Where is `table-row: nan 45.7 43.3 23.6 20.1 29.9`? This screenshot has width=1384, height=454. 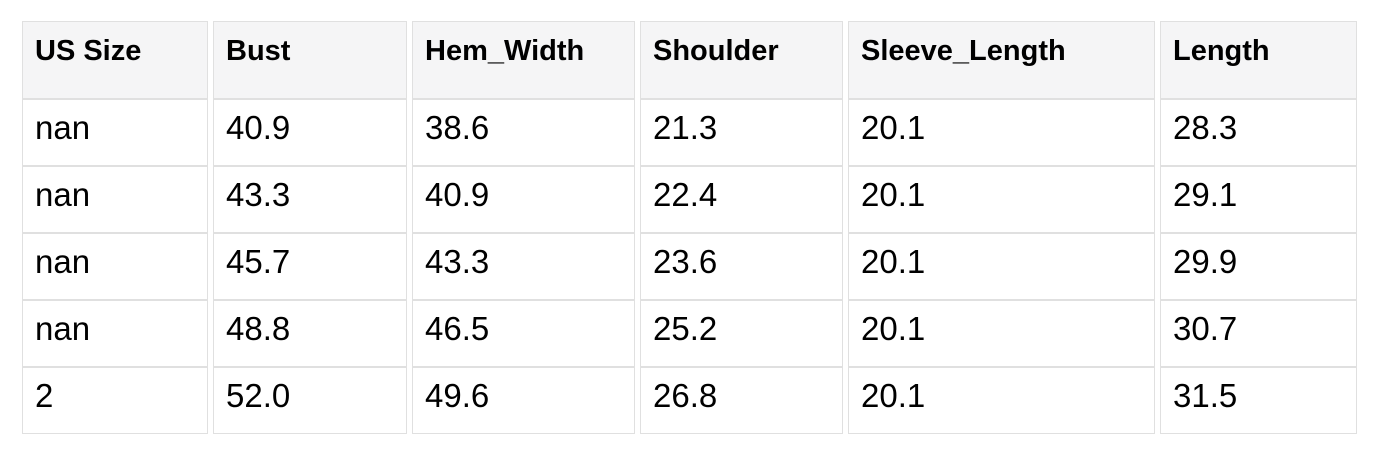
table-row: nan 45.7 43.3 23.6 20.1 29.9 is located at coordinates (689, 266).